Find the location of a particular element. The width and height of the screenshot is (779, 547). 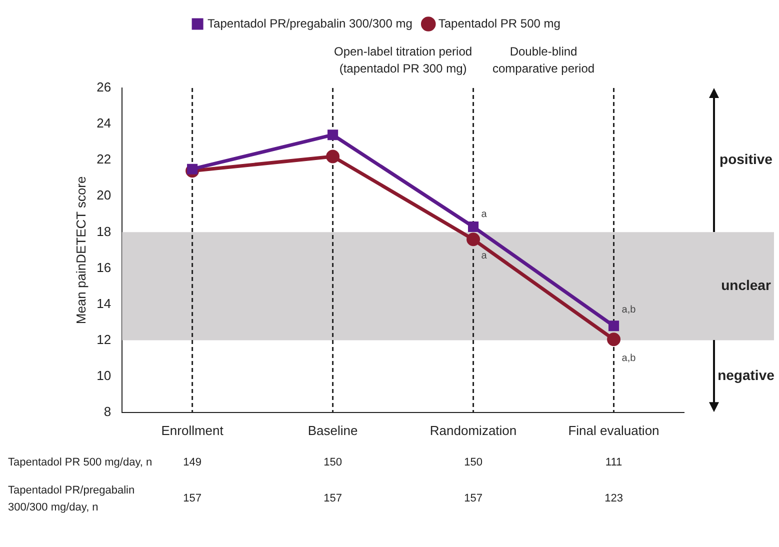

text: Tapentadol PR 500 mg/day, n is located at coordinates (80, 462).